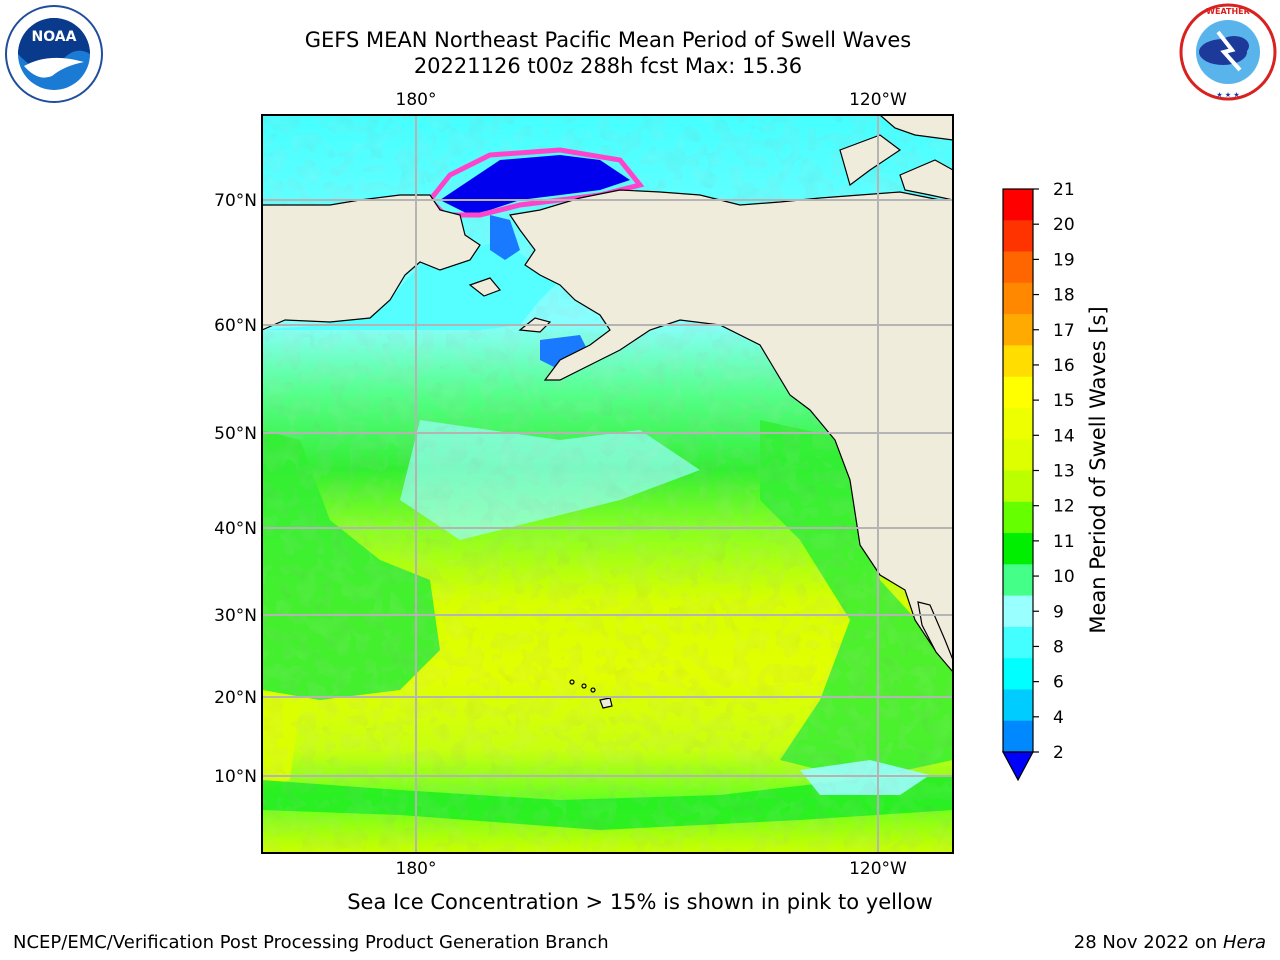 The image size is (1280, 960). What do you see at coordinates (1228, 11) in the screenshot?
I see `svg-text: WEATHER` at bounding box center [1228, 11].